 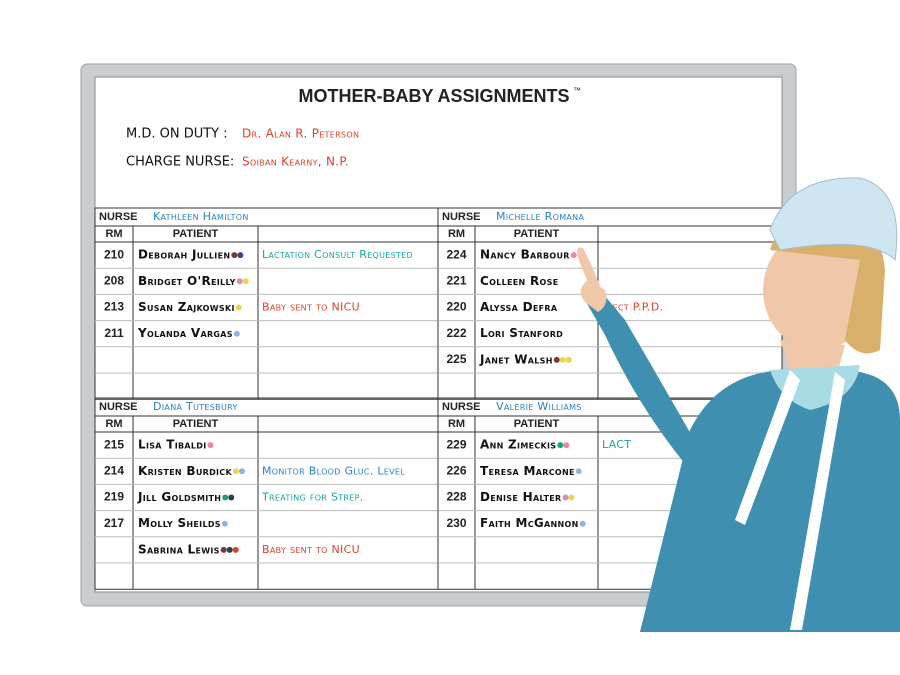 I want to click on room-number: 221, so click(x=456, y=280).